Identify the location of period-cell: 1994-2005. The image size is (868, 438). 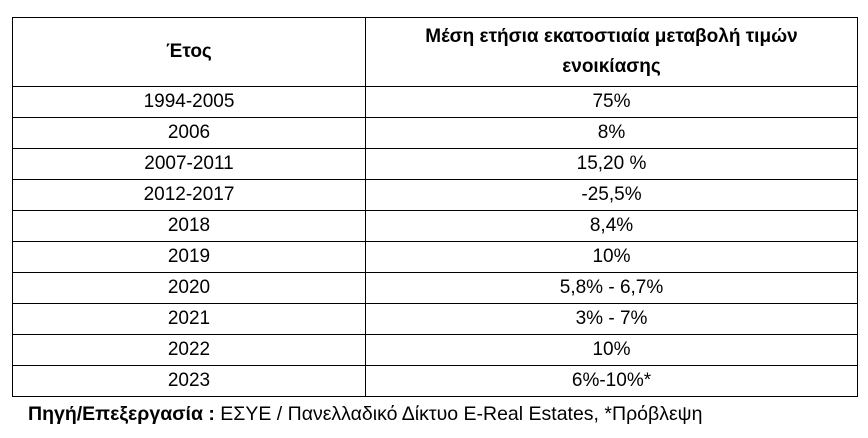
(189, 102).